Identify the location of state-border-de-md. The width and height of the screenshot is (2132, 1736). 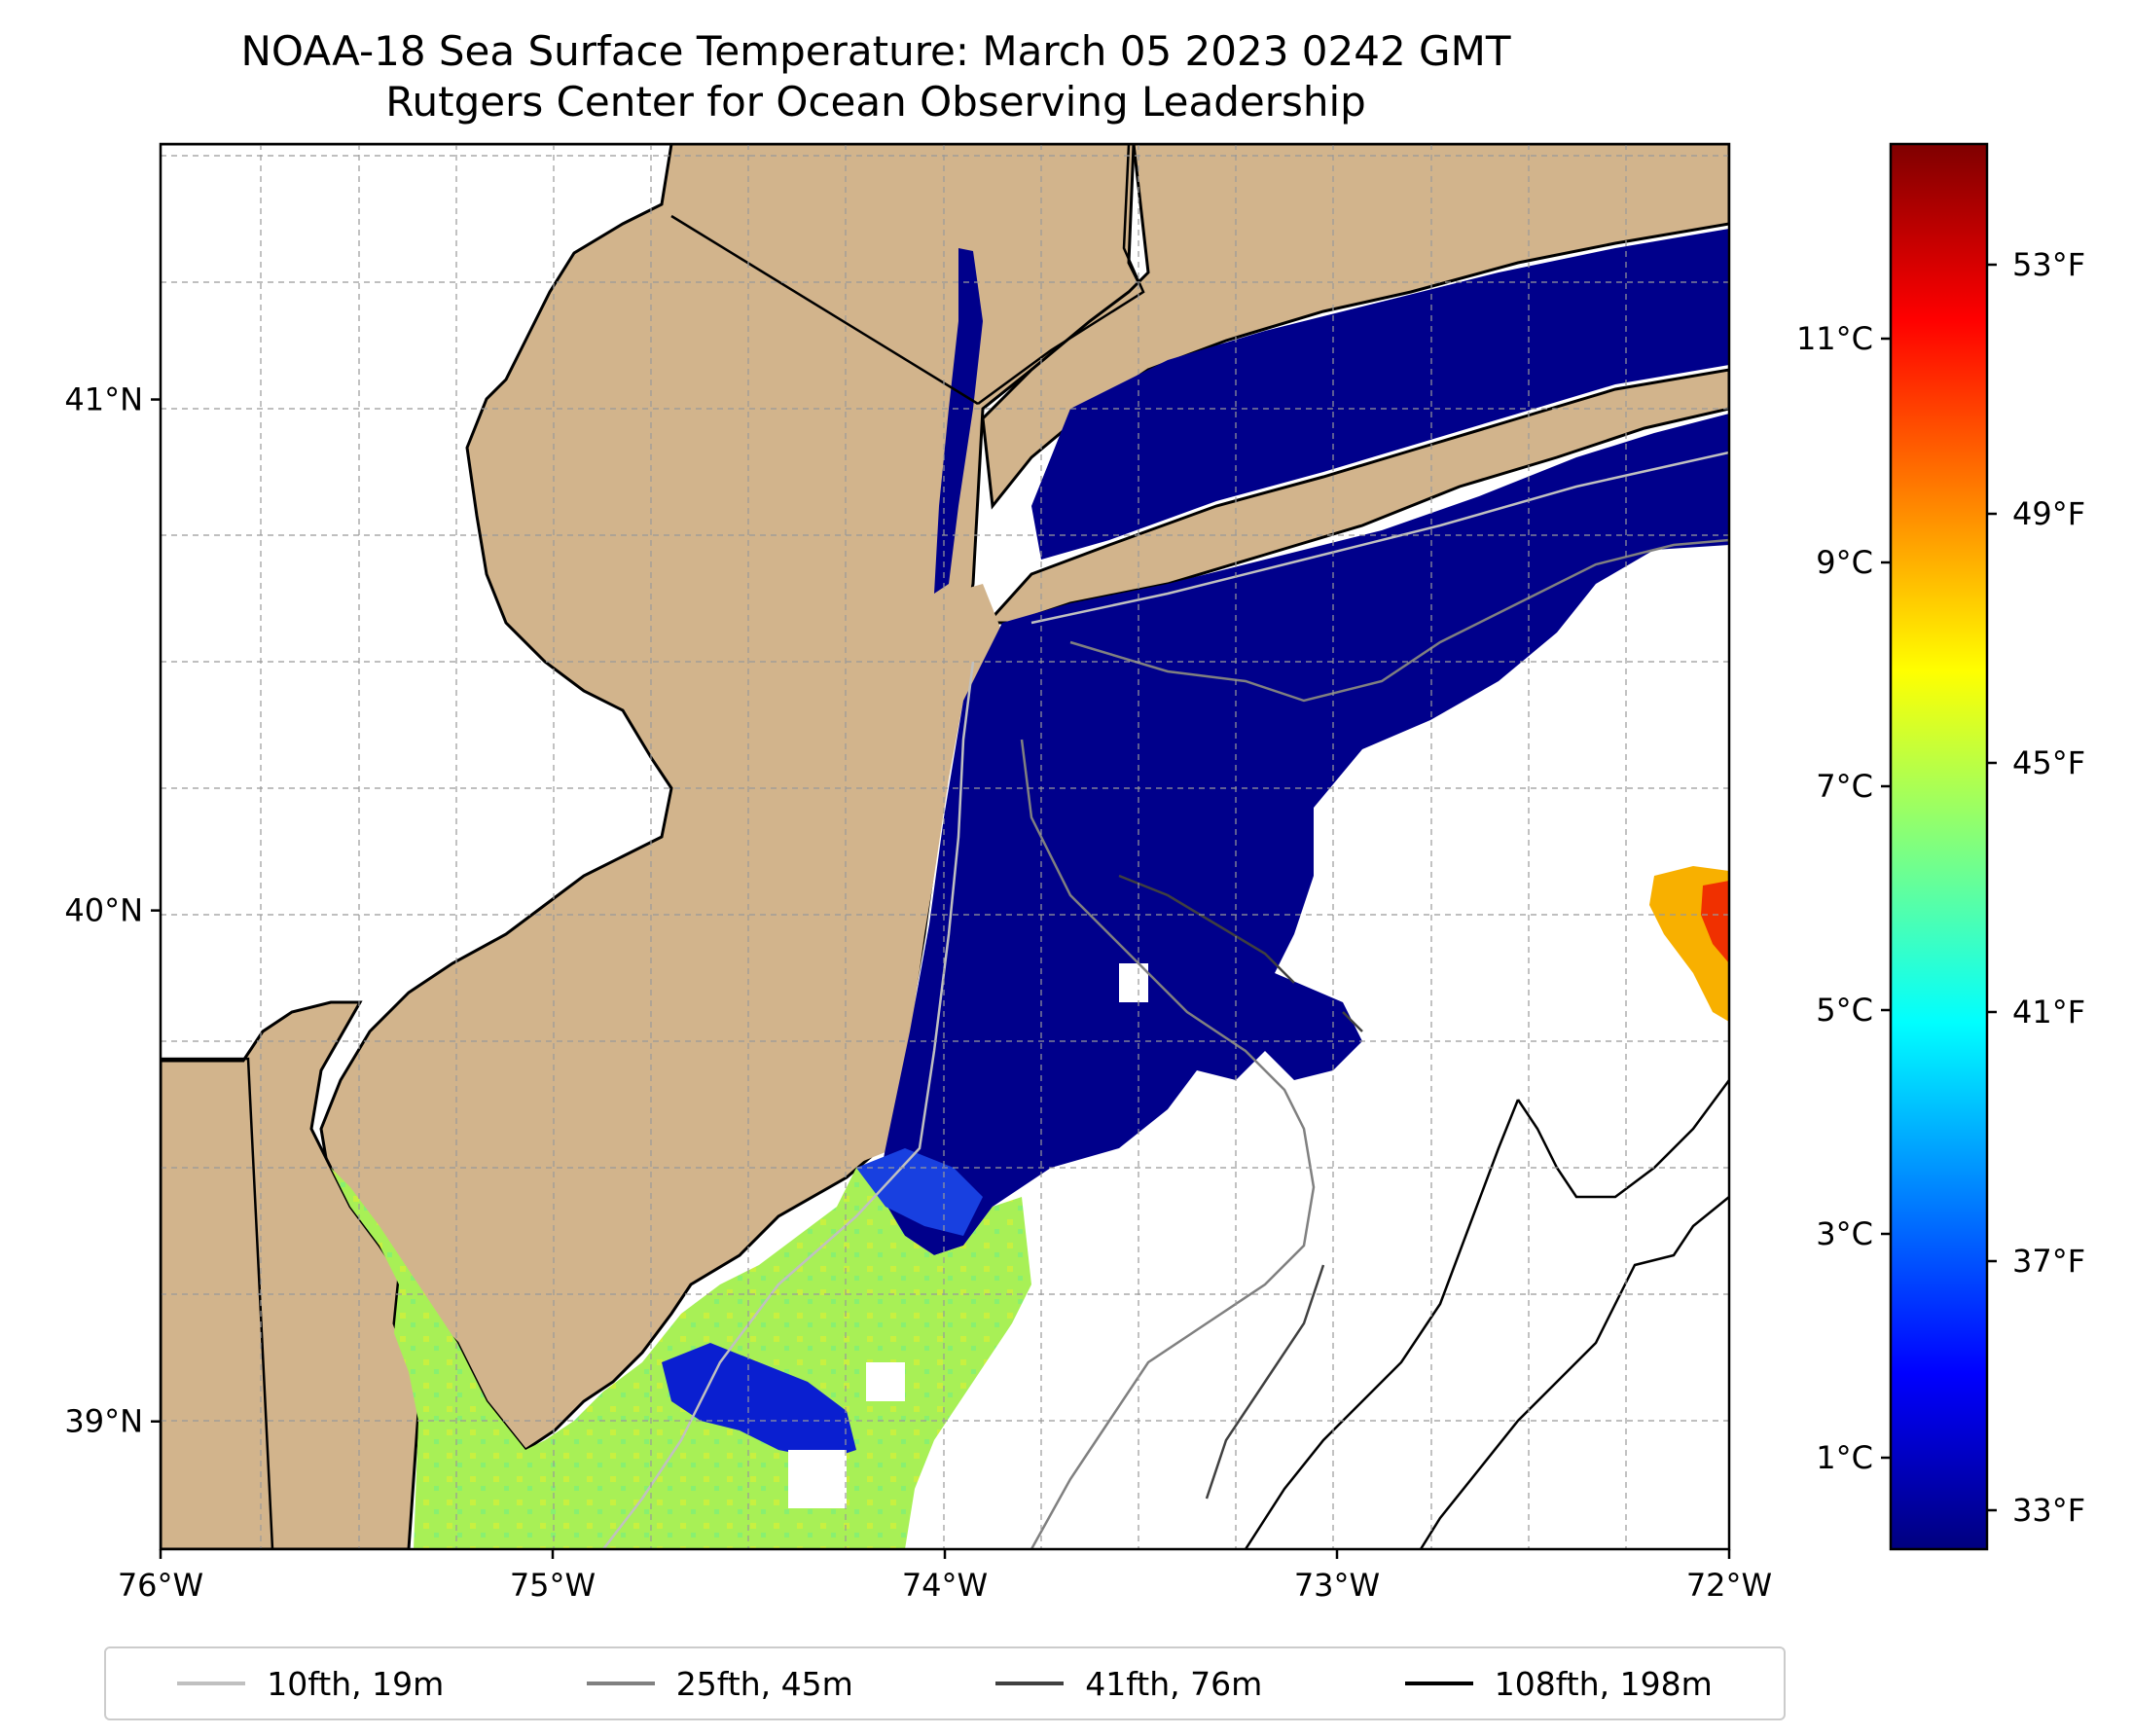
(218, 1303).